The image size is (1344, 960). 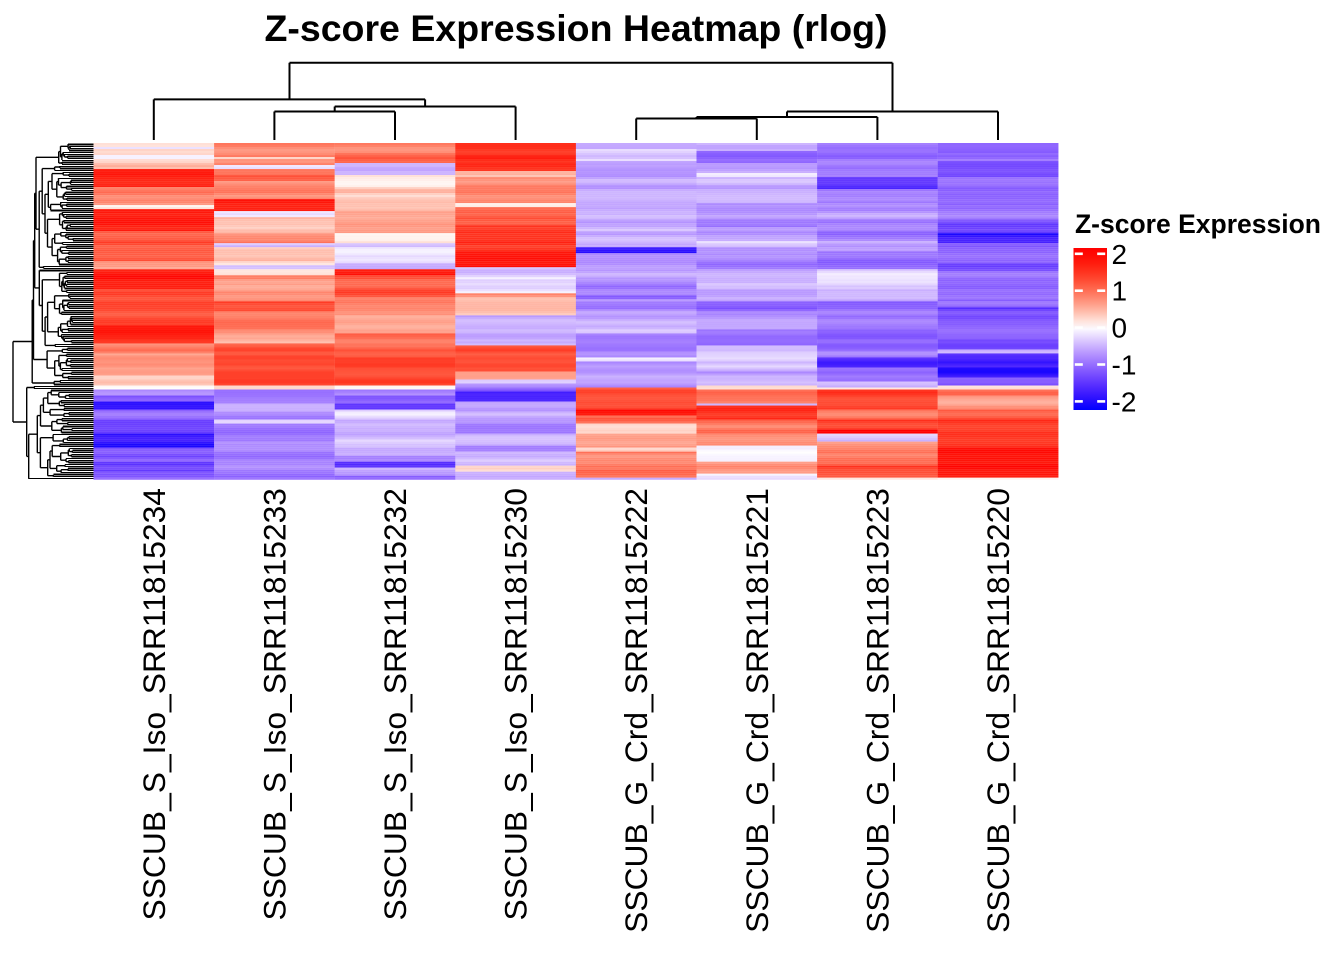 What do you see at coordinates (1120, 328) in the screenshot?
I see `svg-text: 0` at bounding box center [1120, 328].